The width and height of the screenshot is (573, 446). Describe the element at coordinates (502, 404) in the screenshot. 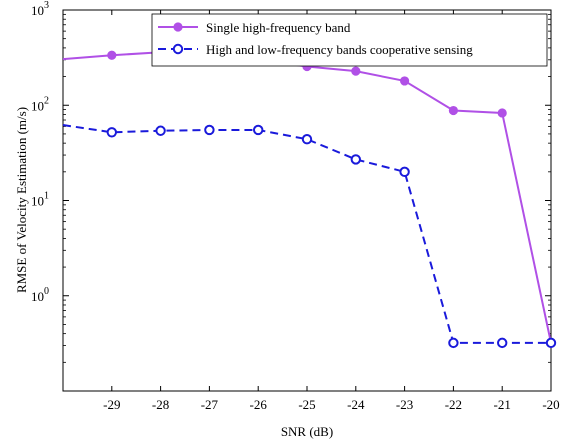

I see `x-tick-label: -21` at that location.